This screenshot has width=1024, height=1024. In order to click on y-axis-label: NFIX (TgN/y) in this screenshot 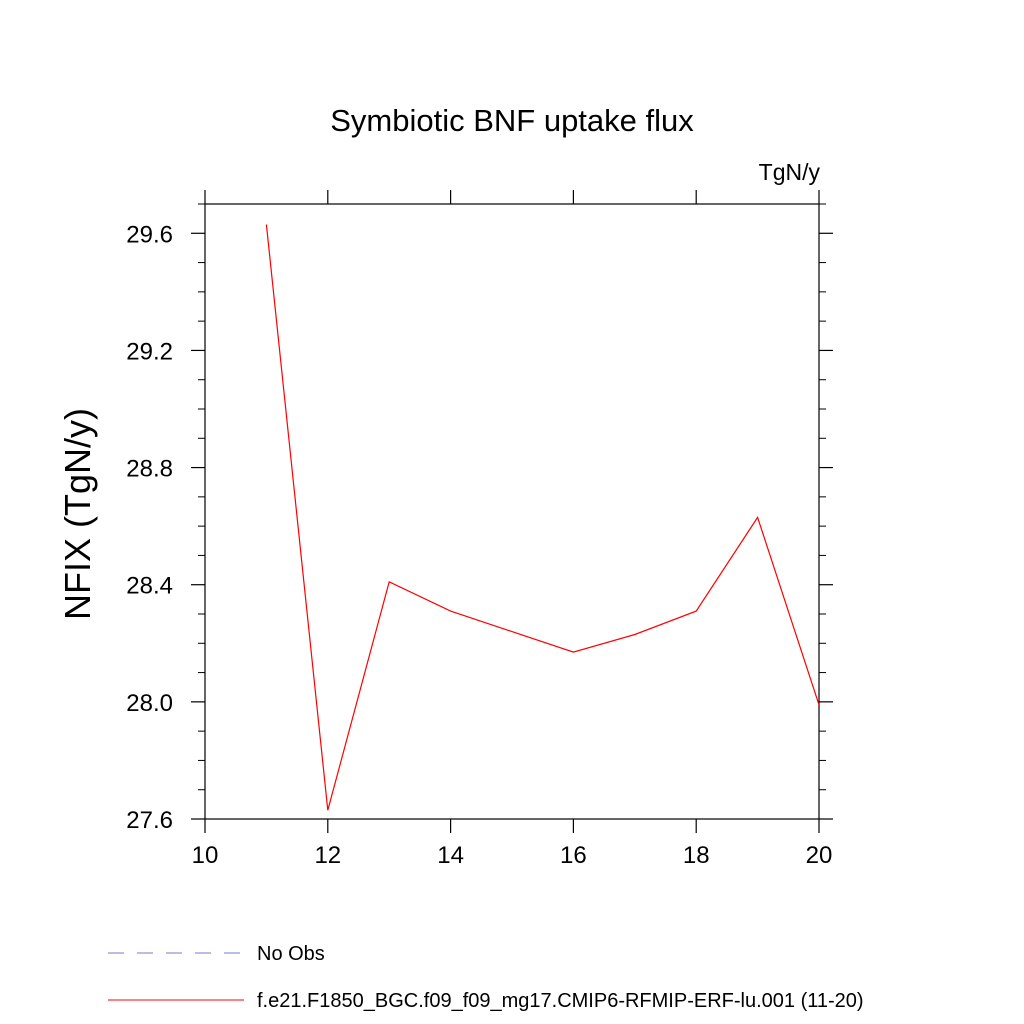, I will do `click(77, 514)`.